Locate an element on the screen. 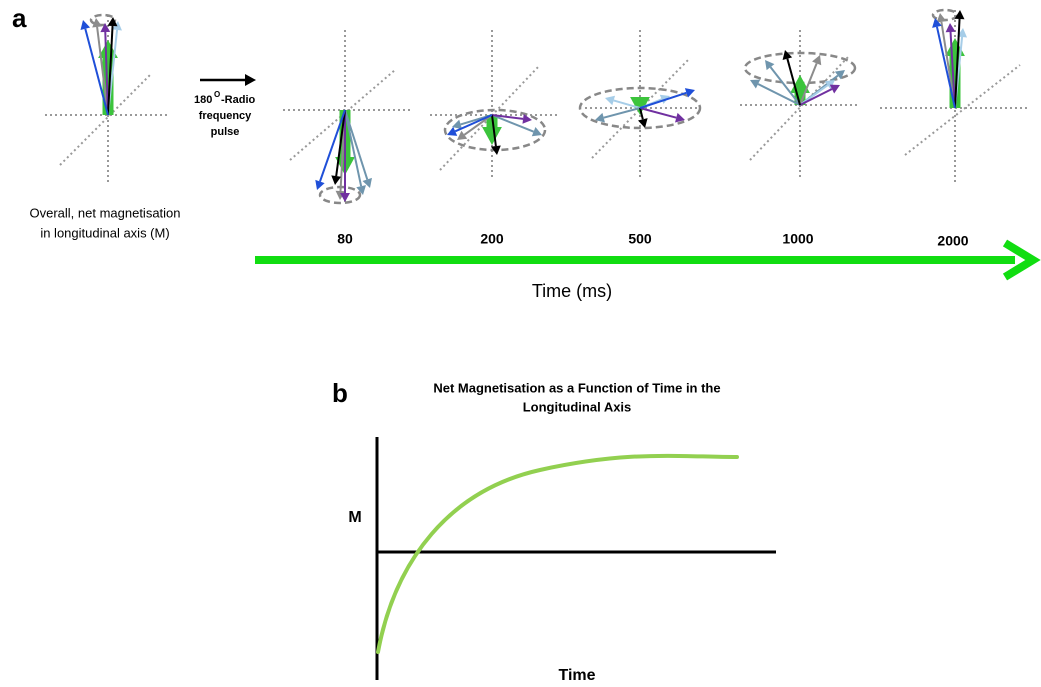  time-point: 500 is located at coordinates (640, 239).